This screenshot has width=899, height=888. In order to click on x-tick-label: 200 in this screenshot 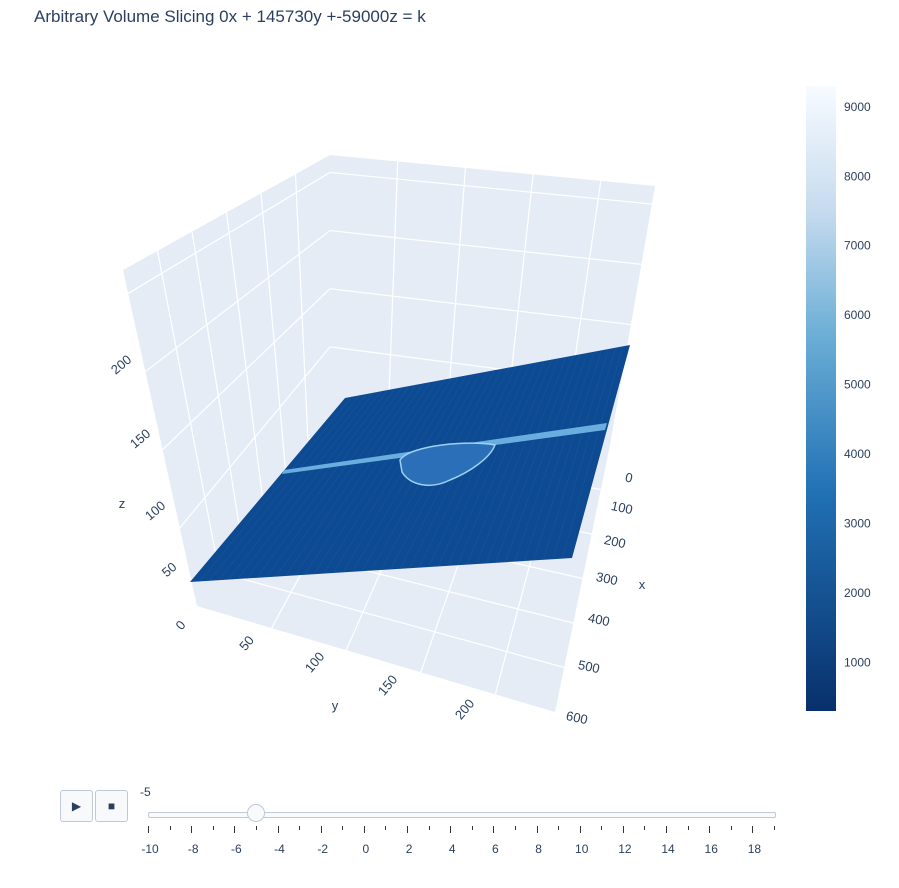, I will do `click(615, 541)`.